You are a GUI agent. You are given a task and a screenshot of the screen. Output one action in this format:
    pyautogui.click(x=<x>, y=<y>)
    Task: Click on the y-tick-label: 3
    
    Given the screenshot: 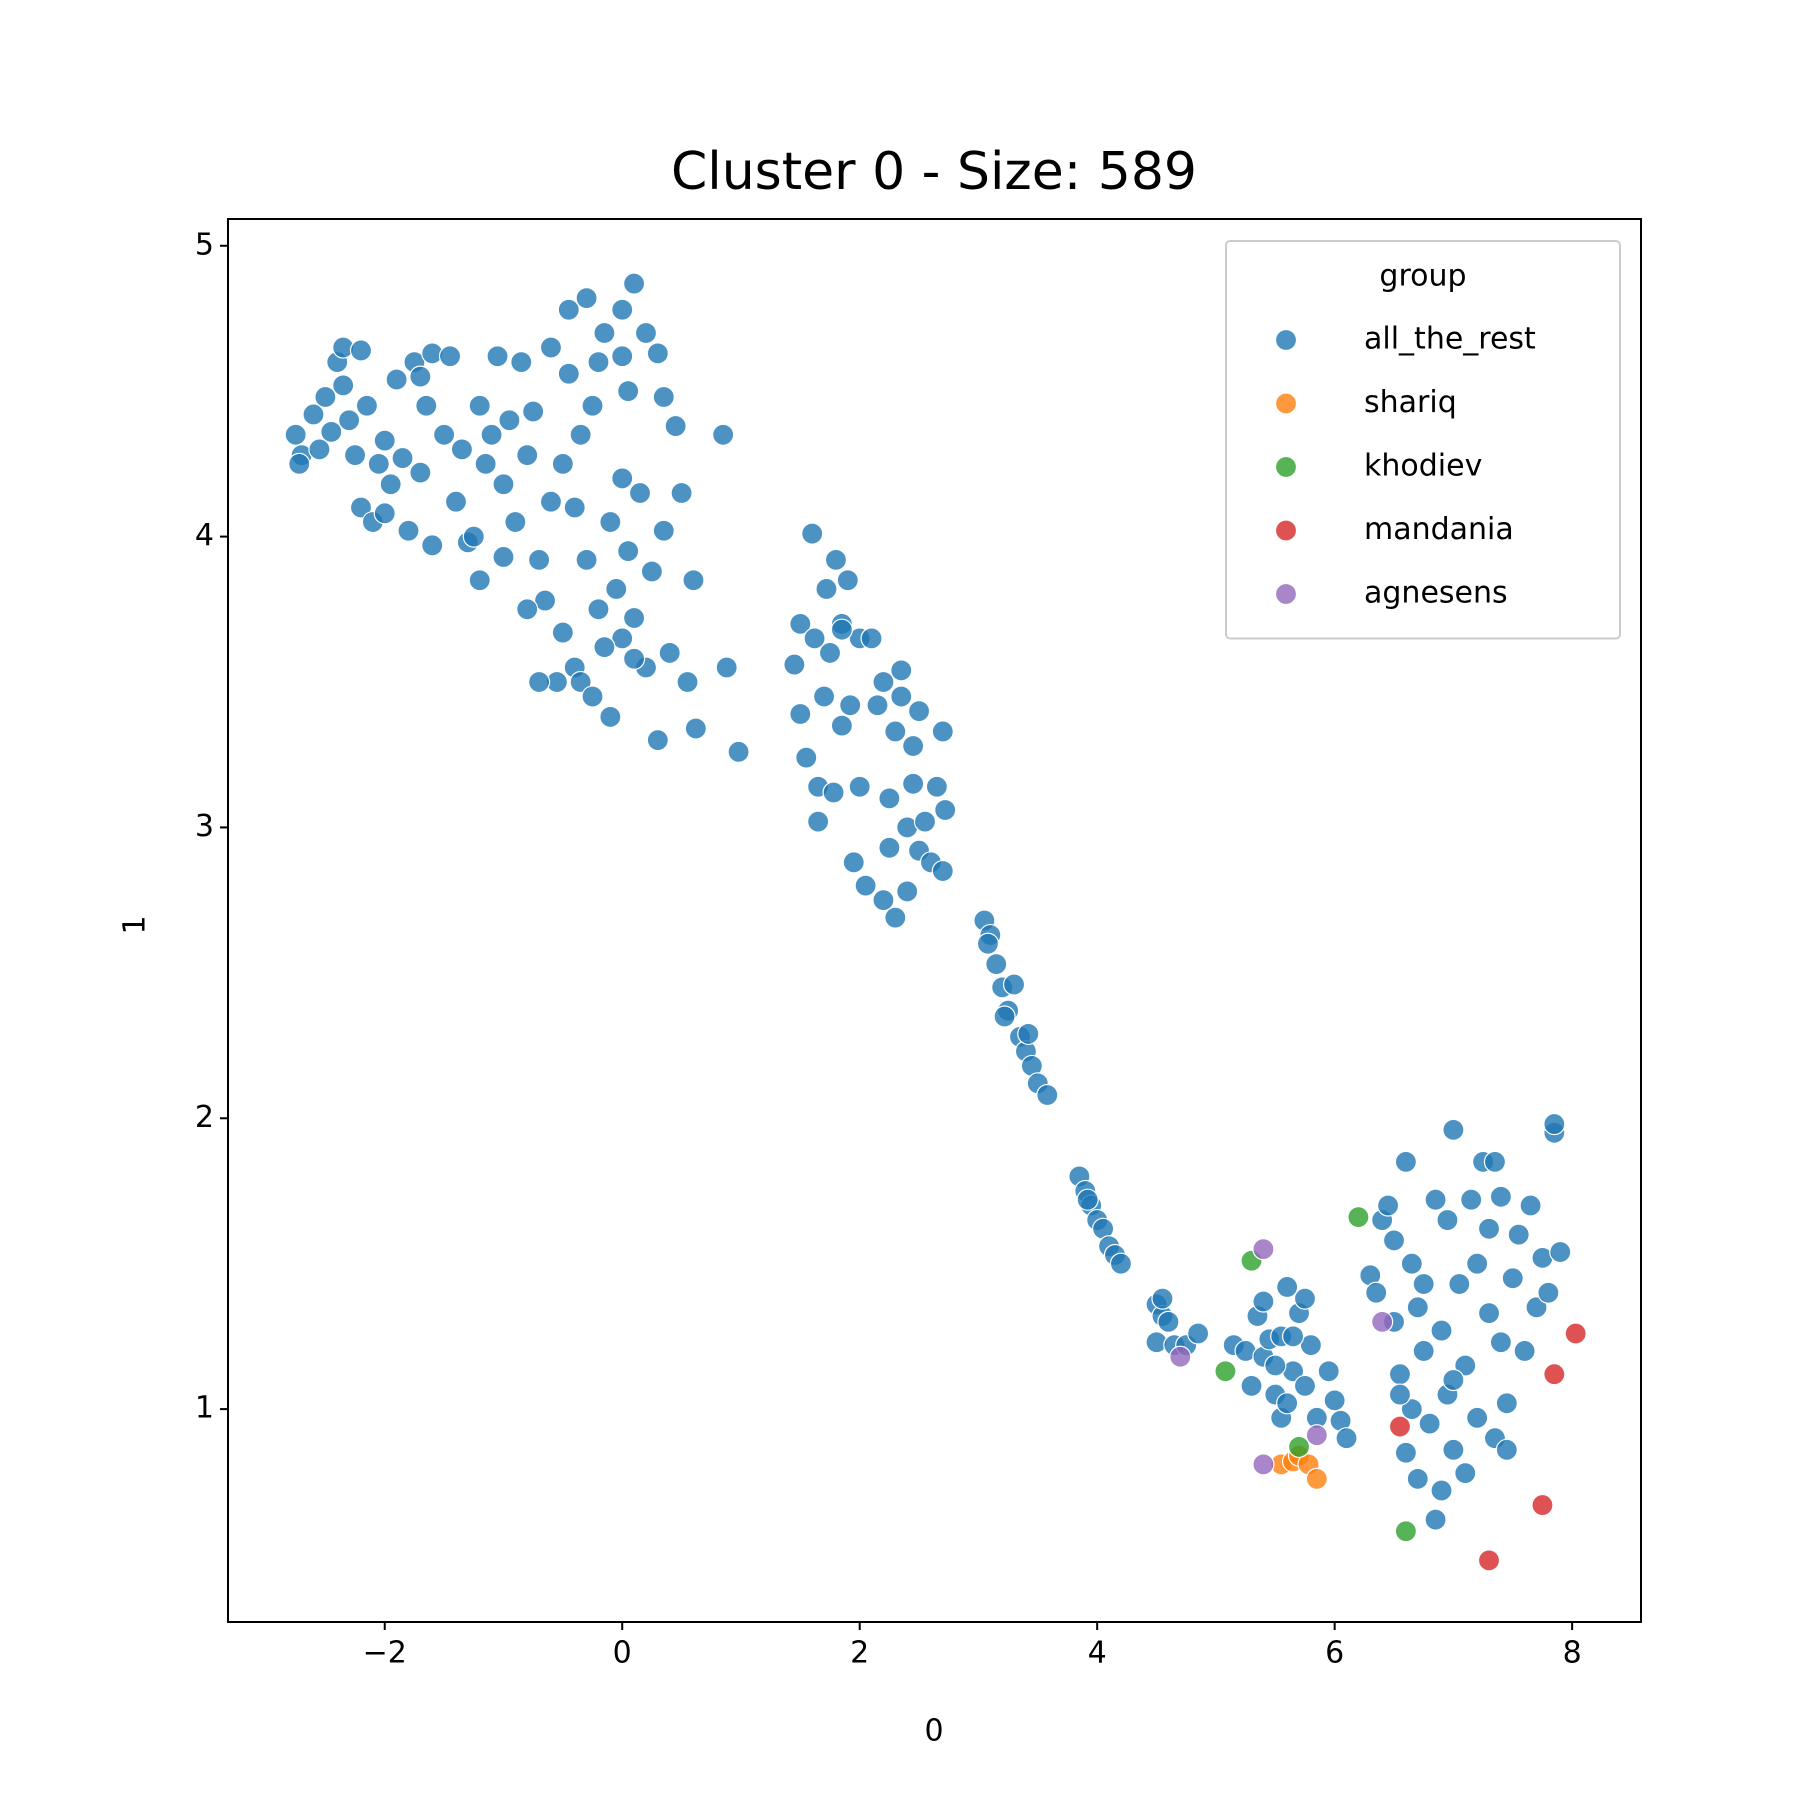 What is the action you would take?
    pyautogui.click(x=204, y=826)
    